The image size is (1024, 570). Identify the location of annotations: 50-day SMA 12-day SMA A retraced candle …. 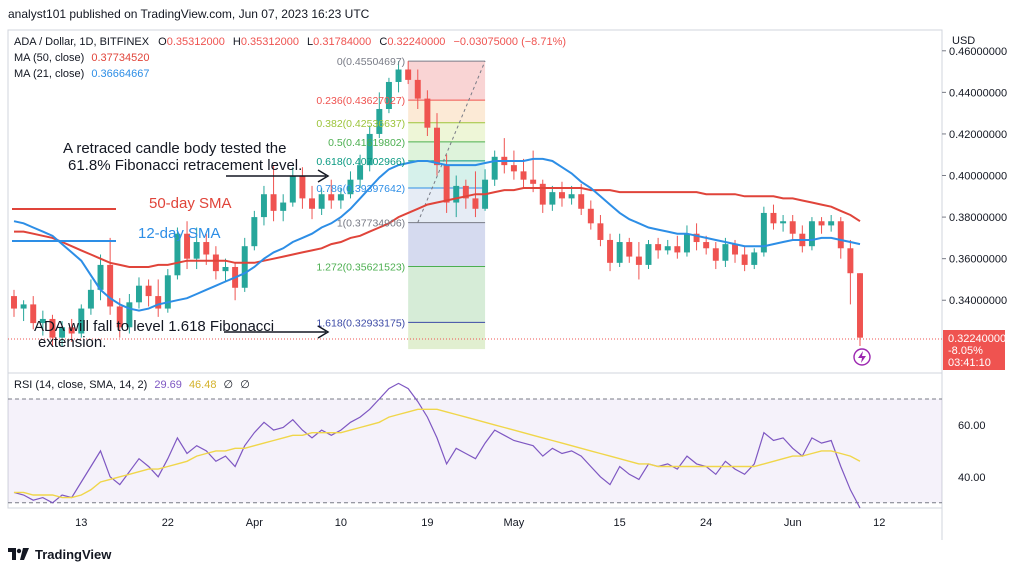
(171, 245).